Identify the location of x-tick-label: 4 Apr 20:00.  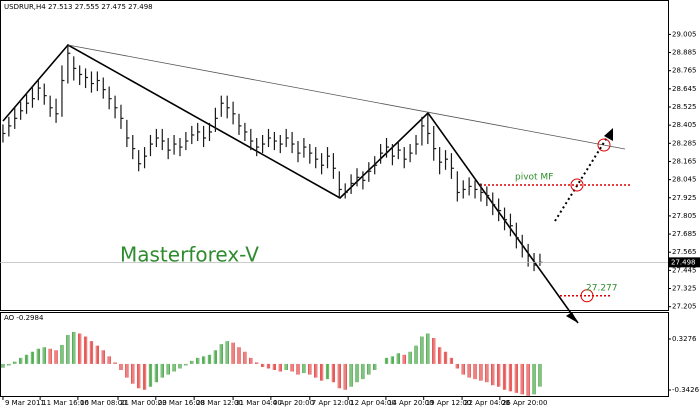
(293, 403).